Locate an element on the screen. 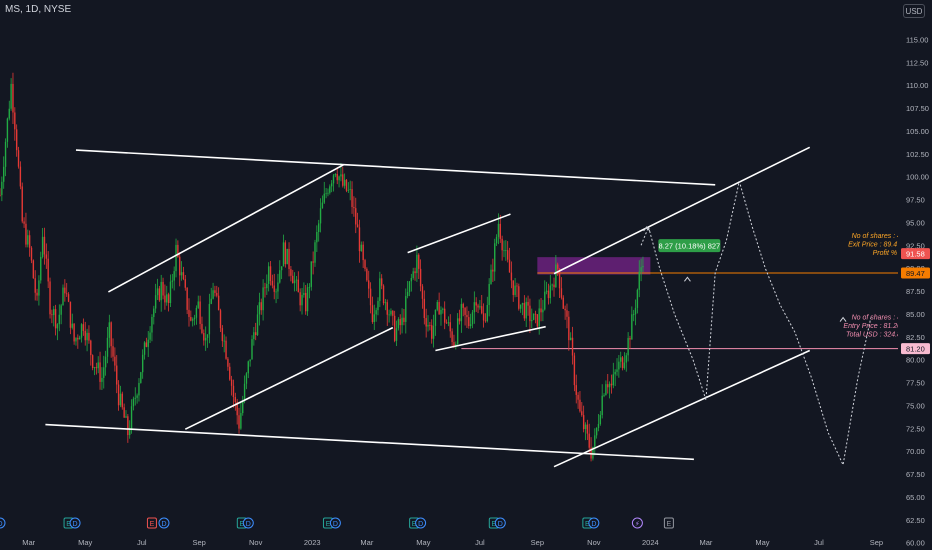  bottom-line is located at coordinates (369, 442).